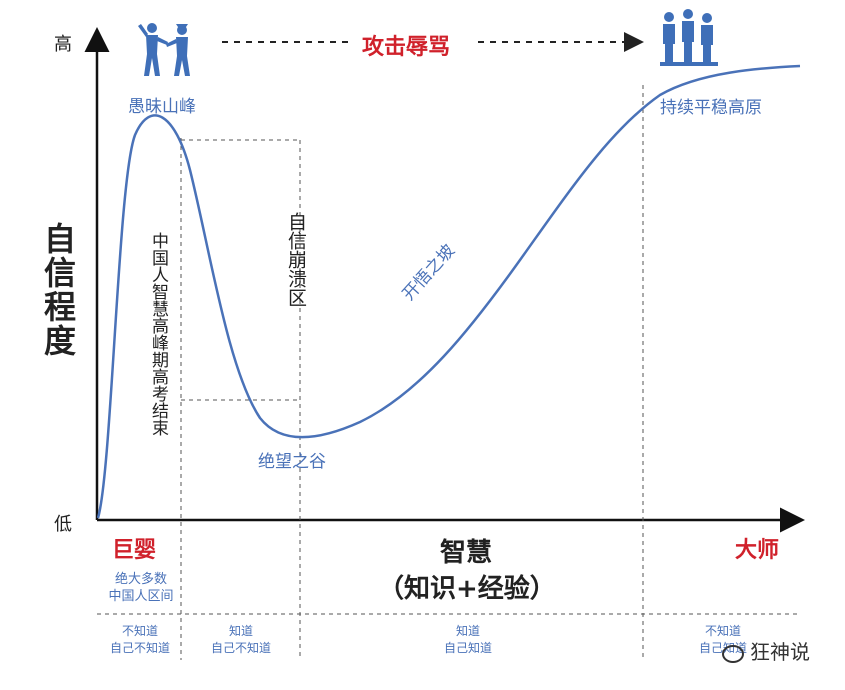 The width and height of the screenshot is (845, 690). What do you see at coordinates (139, 631) in the screenshot?
I see `band-column-1-line-1: 不知道` at bounding box center [139, 631].